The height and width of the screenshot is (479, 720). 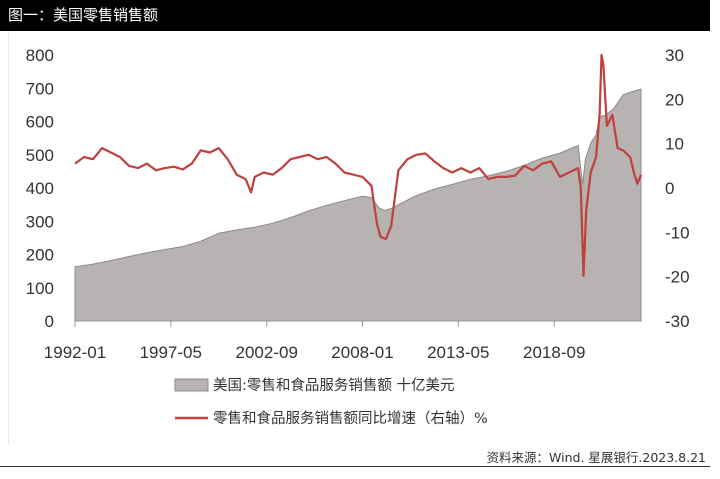 I want to click on x-tick-label-4: 2013-05, so click(x=458, y=352).